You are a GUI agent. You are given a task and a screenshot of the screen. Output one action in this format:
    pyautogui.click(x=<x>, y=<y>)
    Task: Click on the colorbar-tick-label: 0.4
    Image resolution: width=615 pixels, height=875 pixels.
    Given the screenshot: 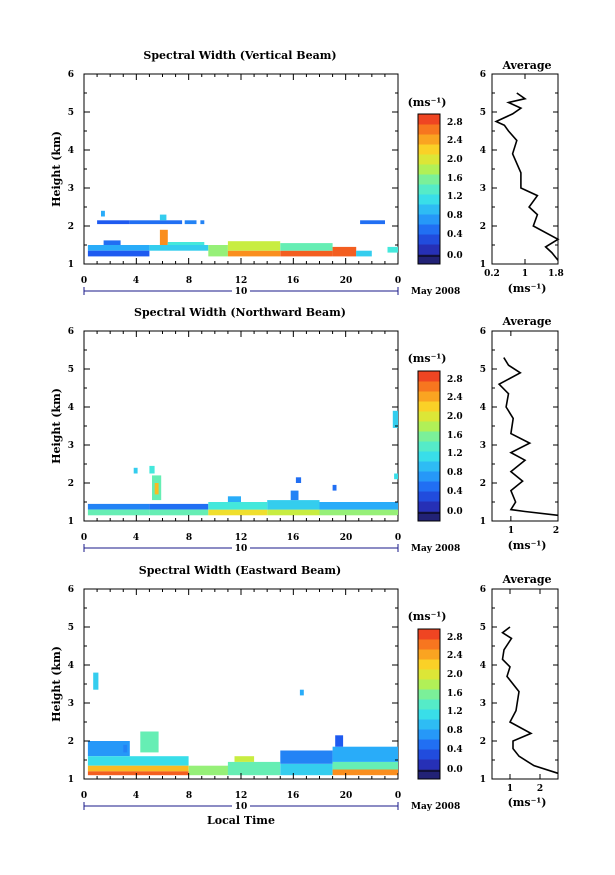 What is the action you would take?
    pyautogui.click(x=455, y=750)
    